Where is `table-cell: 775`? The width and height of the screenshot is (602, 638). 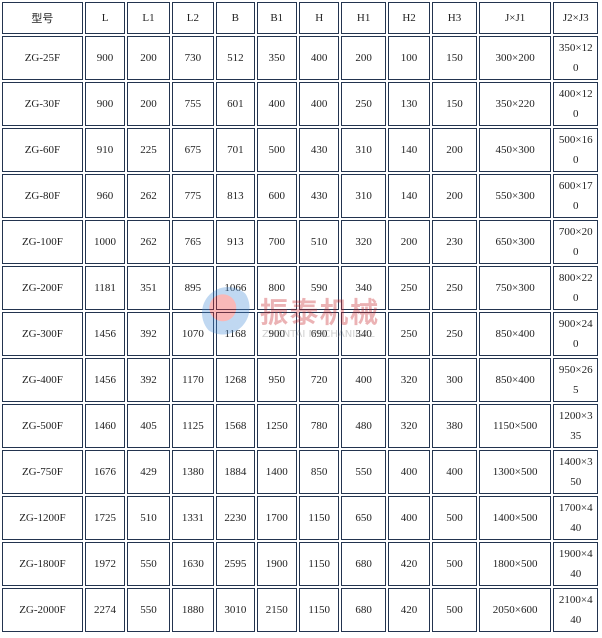 table-cell: 775 is located at coordinates (193, 196).